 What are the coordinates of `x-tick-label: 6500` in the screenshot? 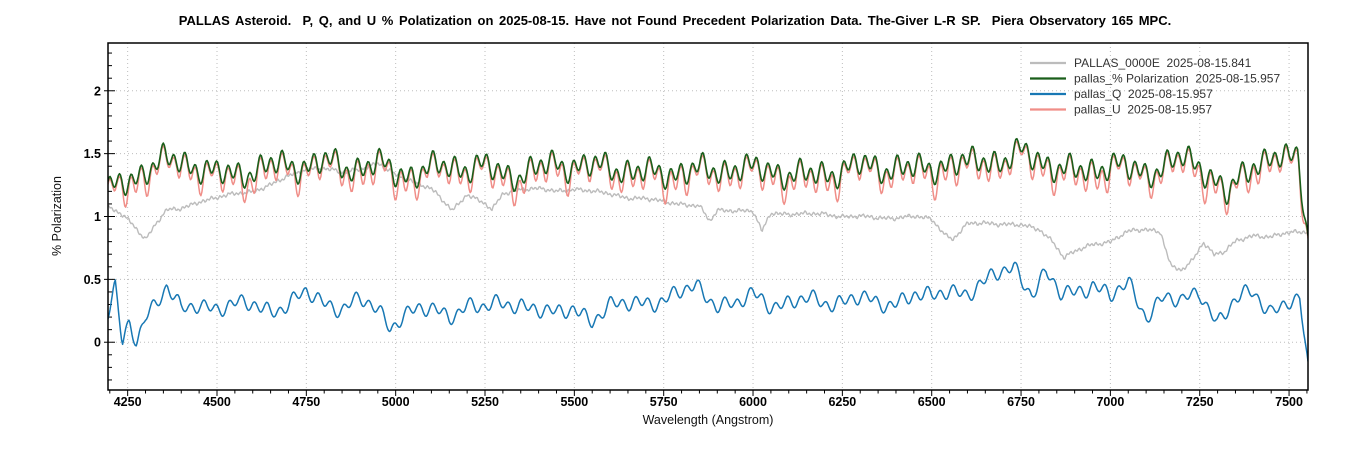 It's located at (932, 402).